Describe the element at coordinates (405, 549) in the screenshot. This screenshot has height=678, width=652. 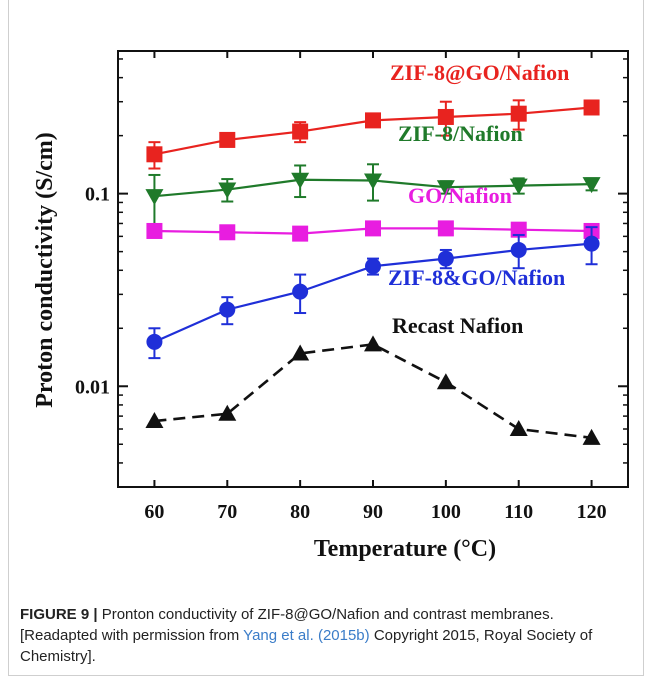
I see `x-axis-label: Temperature (°C)` at that location.